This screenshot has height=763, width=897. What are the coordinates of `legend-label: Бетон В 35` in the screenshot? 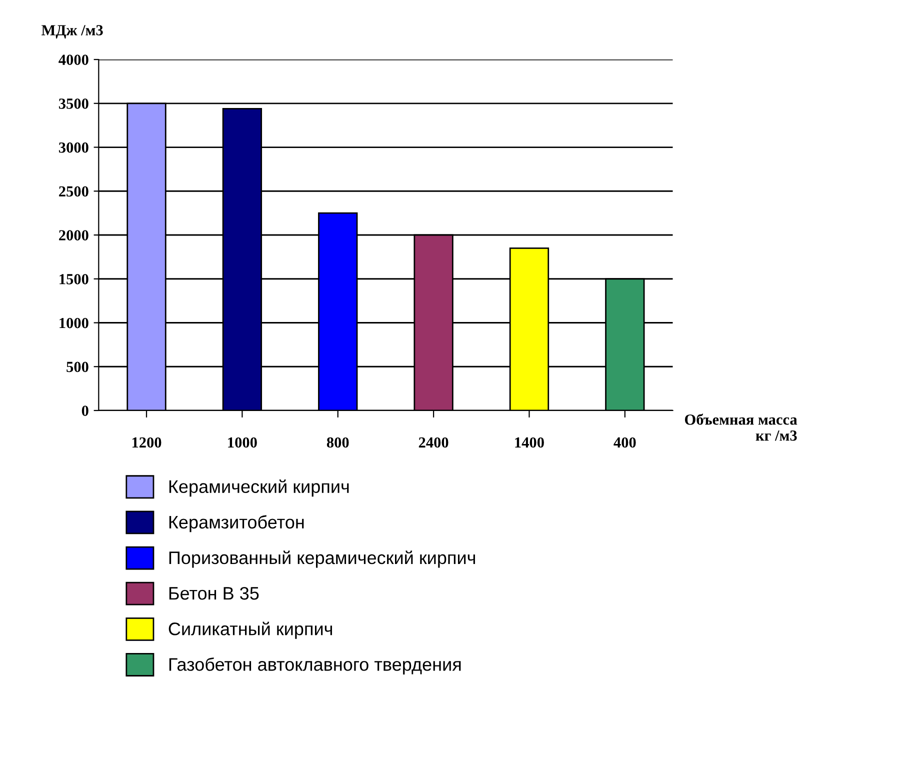 It's located at (214, 593).